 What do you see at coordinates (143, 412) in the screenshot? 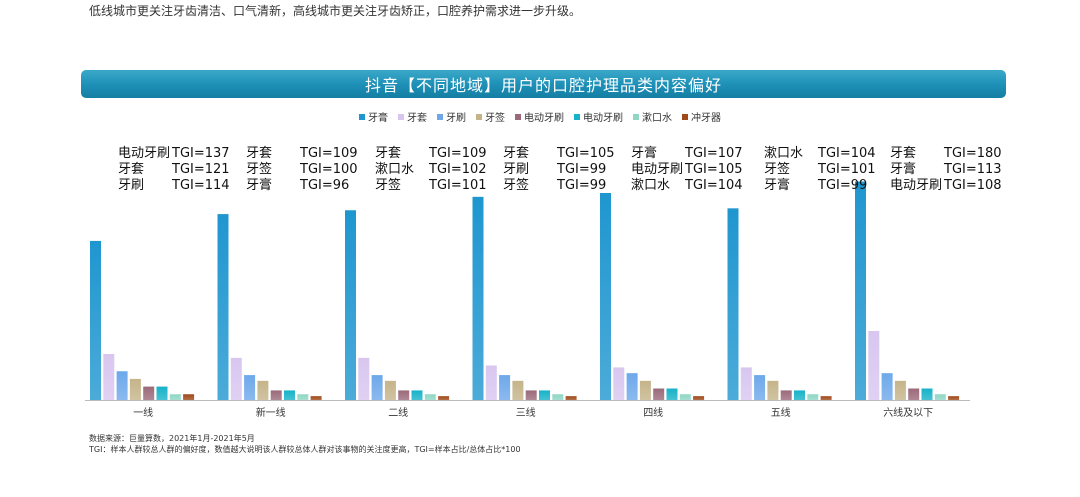
I see `x-tick-label-0: 一线` at bounding box center [143, 412].